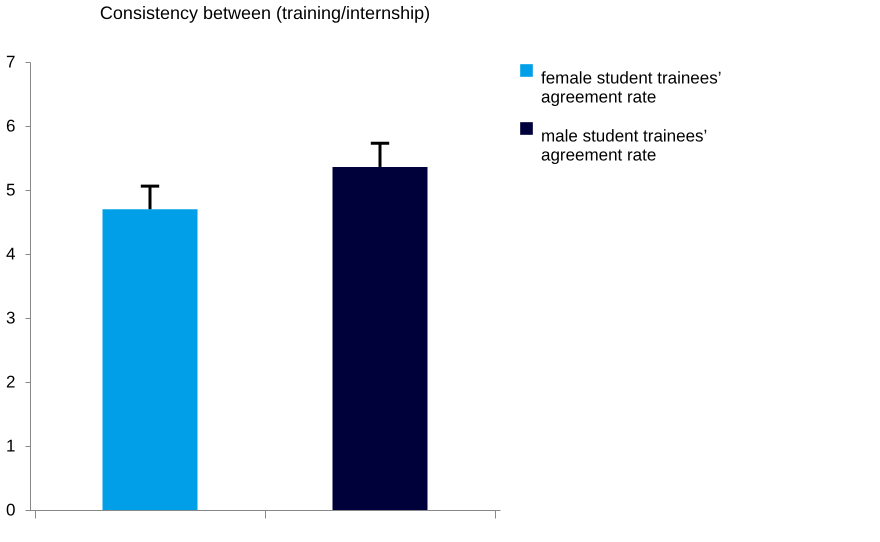 This screenshot has height=542, width=880. I want to click on y-tick-label: 3, so click(11, 318).